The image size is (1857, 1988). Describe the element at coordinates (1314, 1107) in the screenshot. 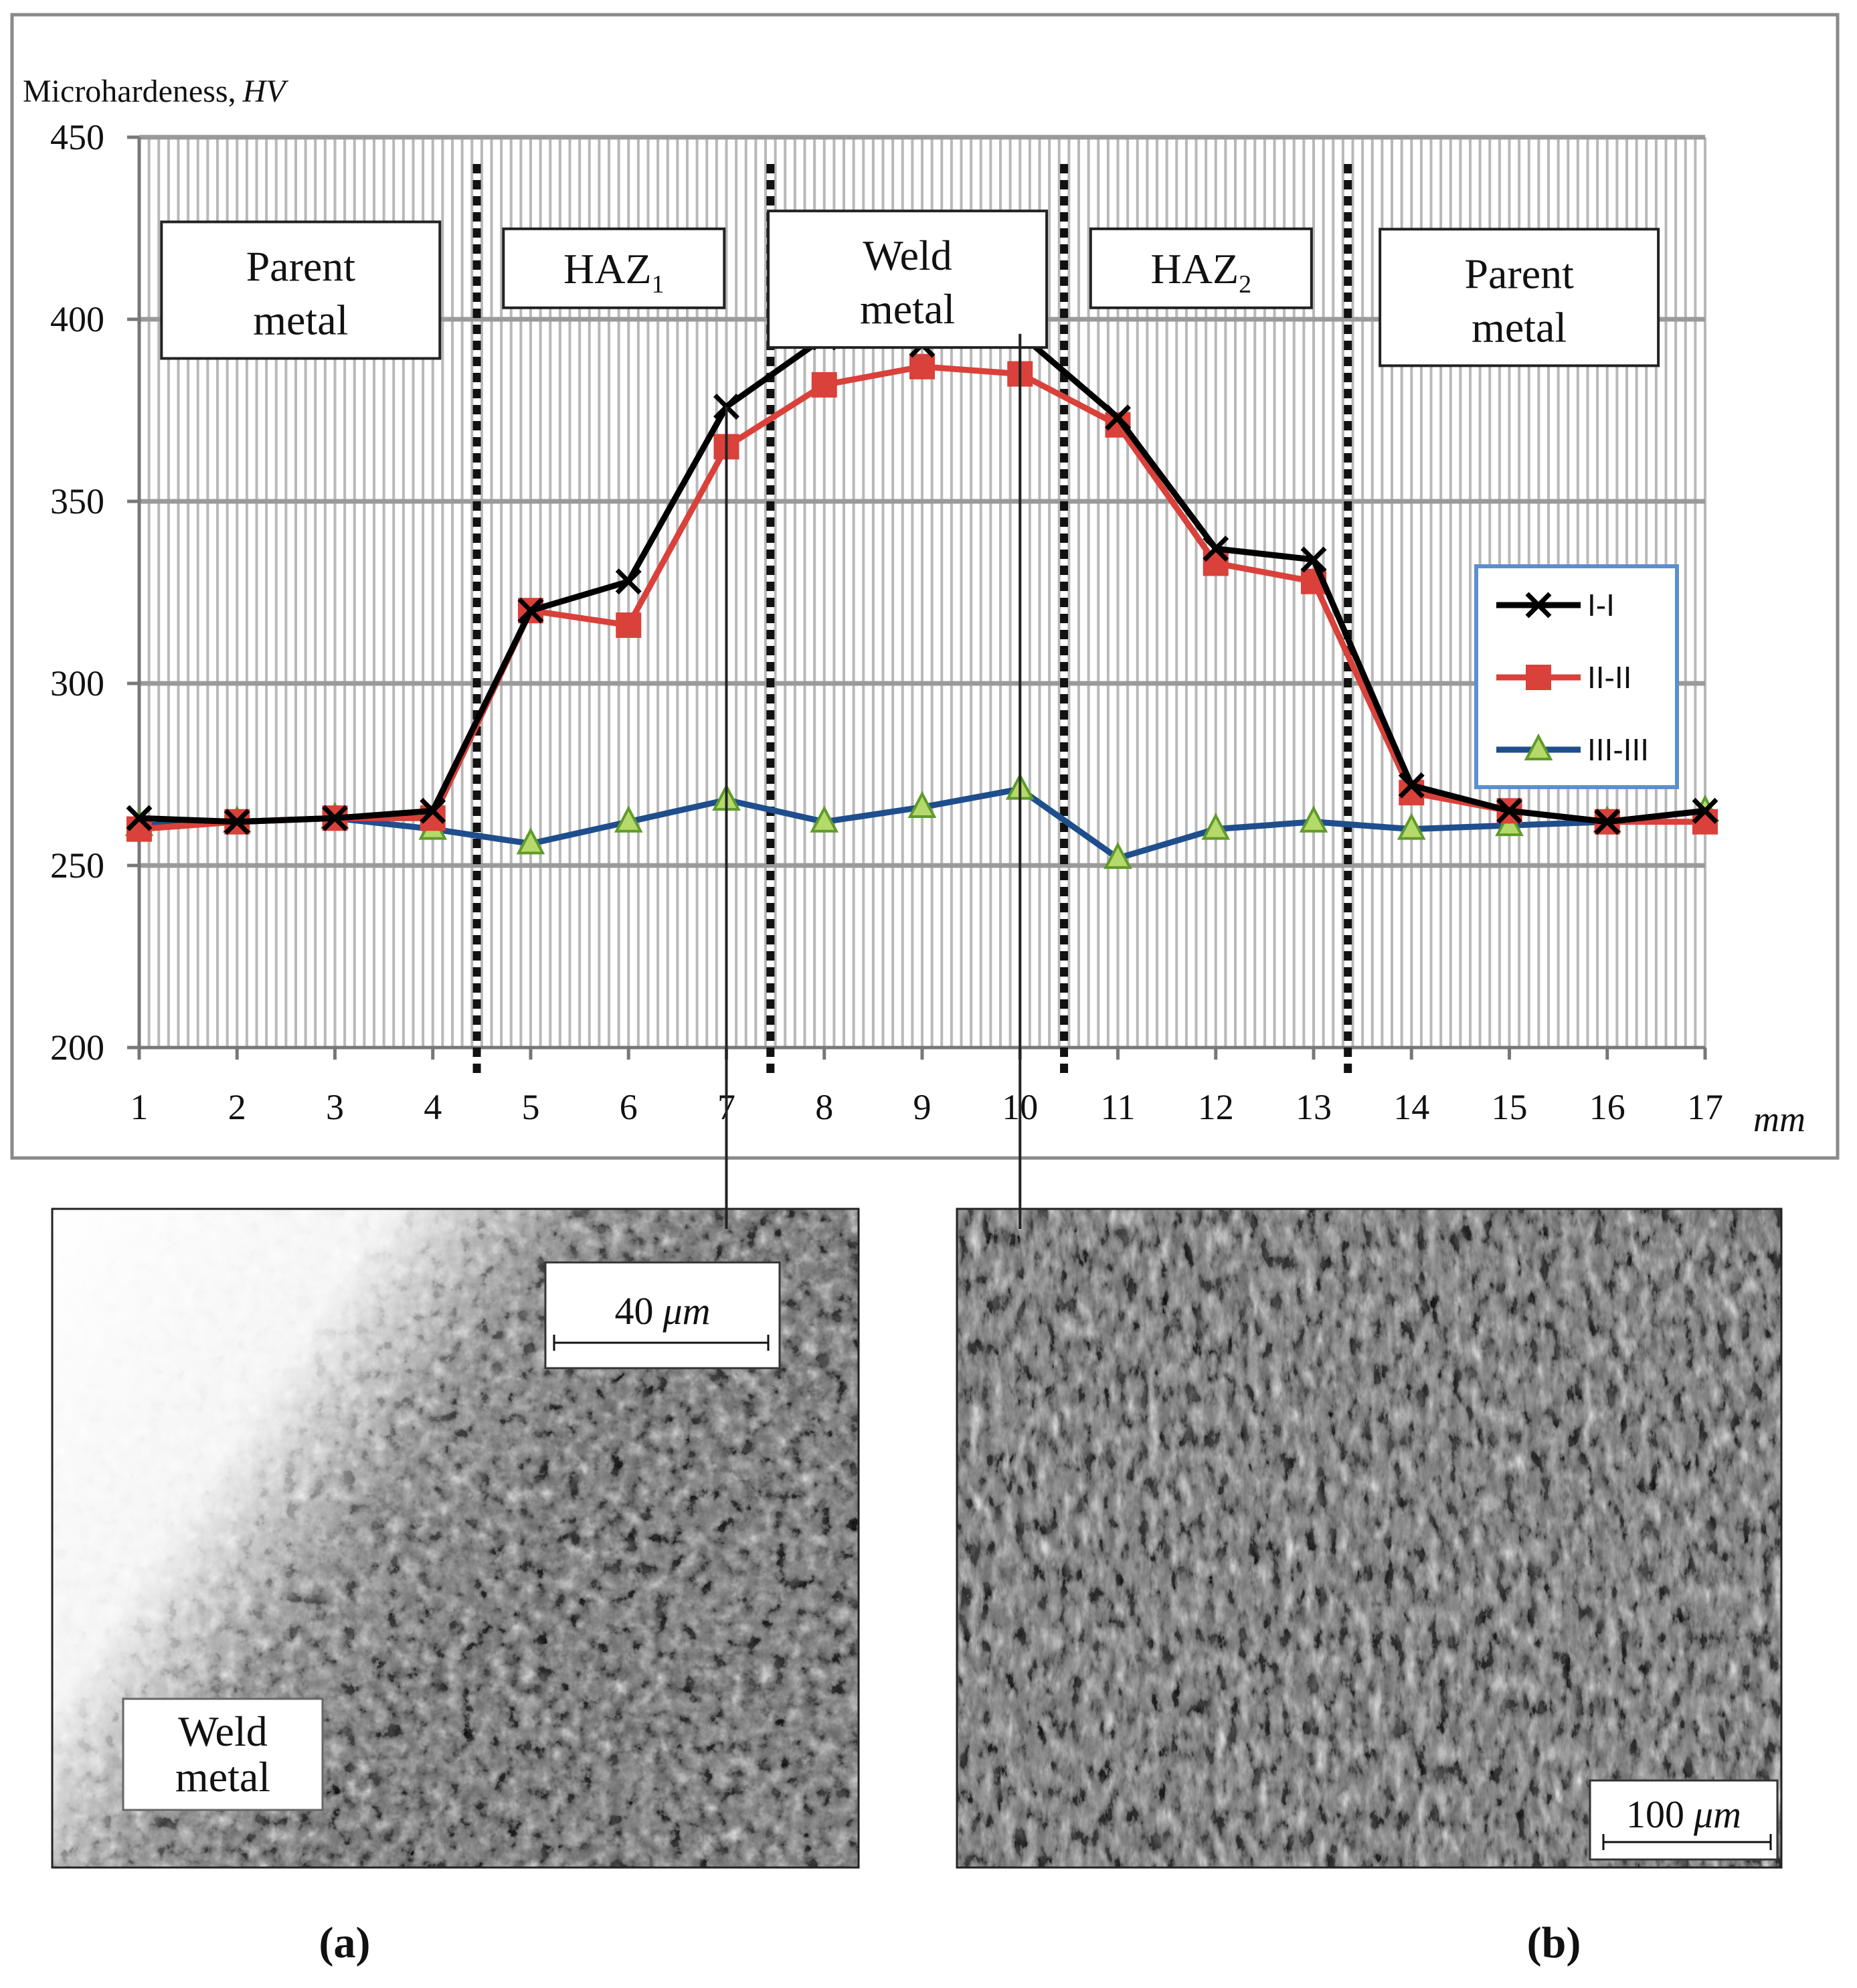

I see `x-tick-13: 13` at that location.